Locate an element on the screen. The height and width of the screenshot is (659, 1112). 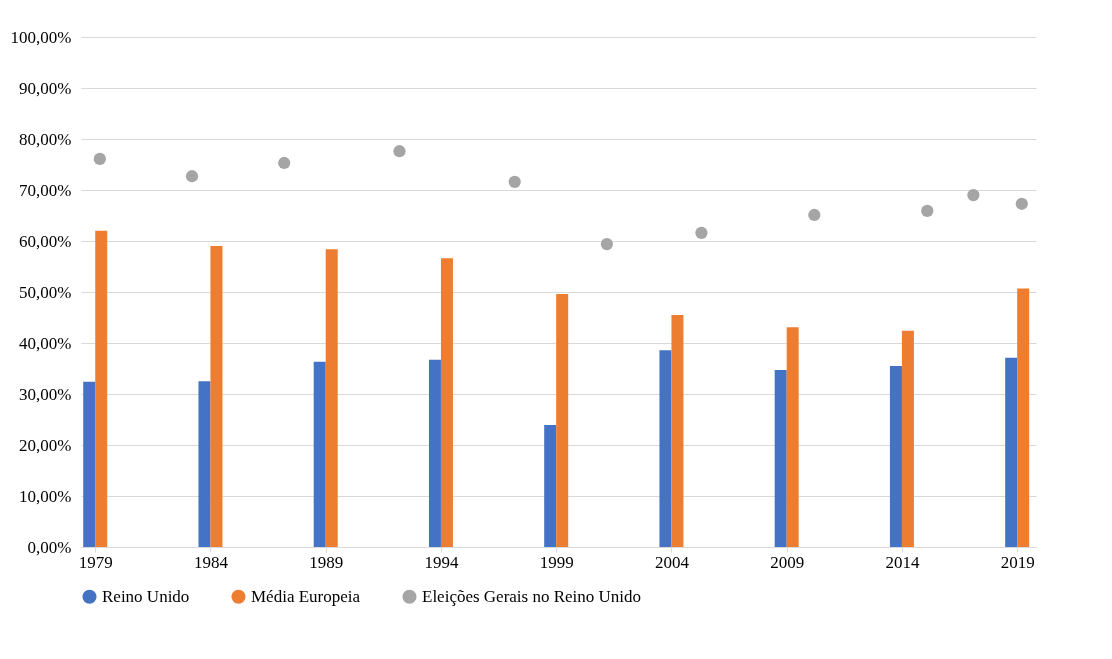
y-tick-label: 0,00% is located at coordinates (49, 547).